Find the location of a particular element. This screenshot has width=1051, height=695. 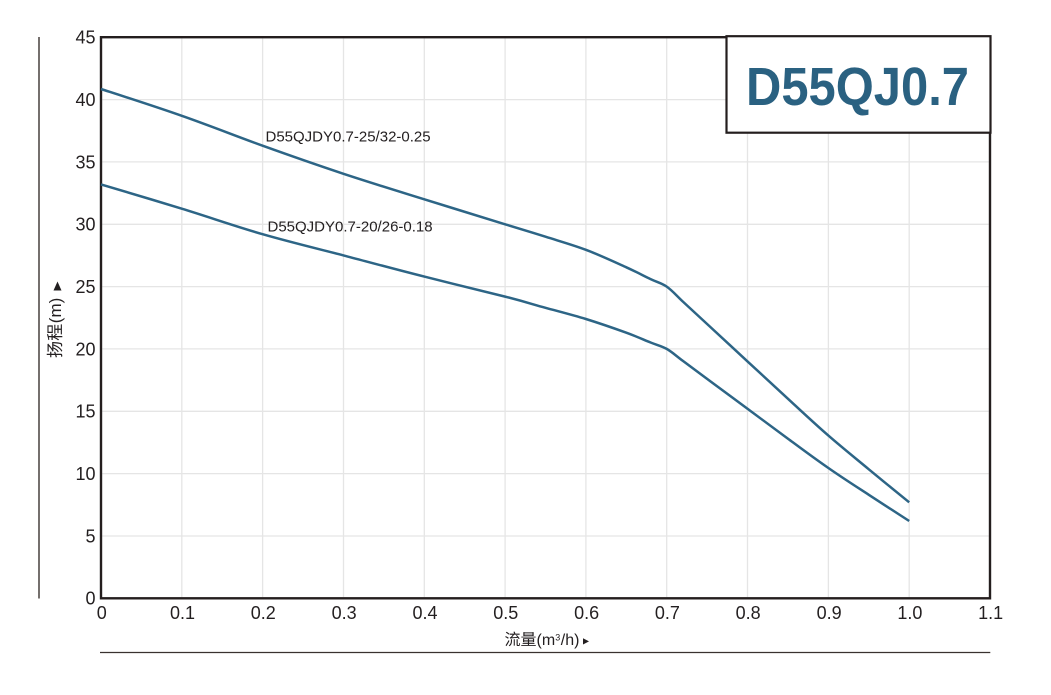

svg-text: 25 is located at coordinates (85, 287).